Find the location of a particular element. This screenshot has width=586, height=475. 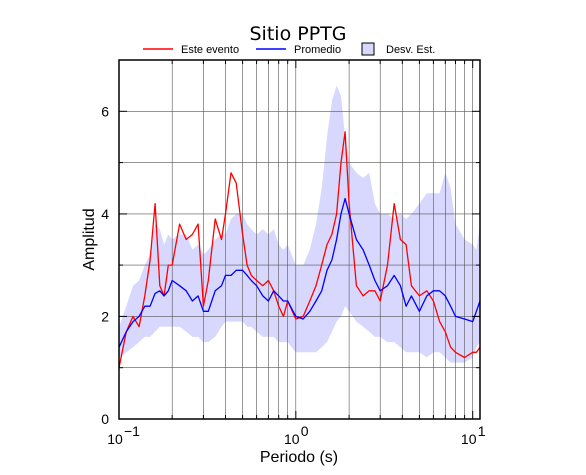

legend-label-promedio: Promedio is located at coordinates (317, 50).